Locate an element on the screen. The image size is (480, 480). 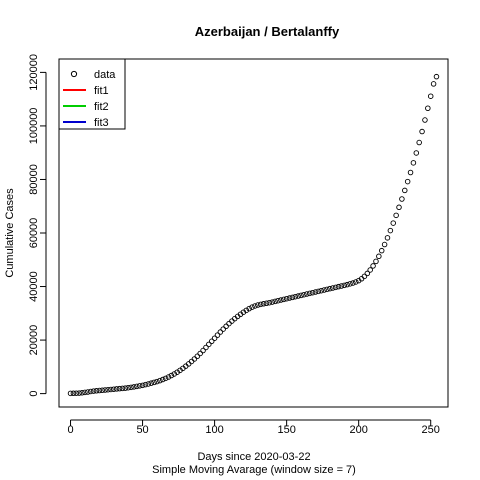
x-tick-label: 100 is located at coordinates (214, 430).